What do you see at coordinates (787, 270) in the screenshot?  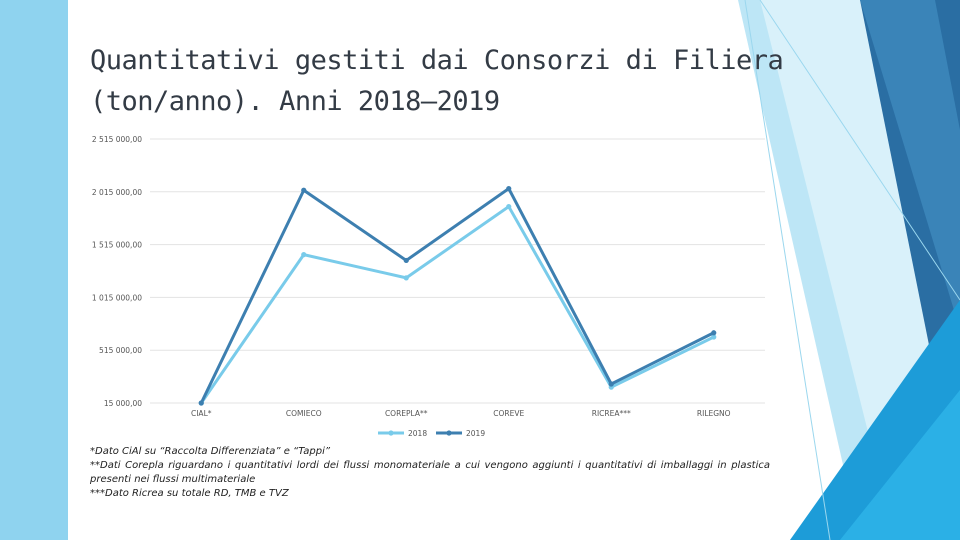 I see `deco-line` at bounding box center [787, 270].